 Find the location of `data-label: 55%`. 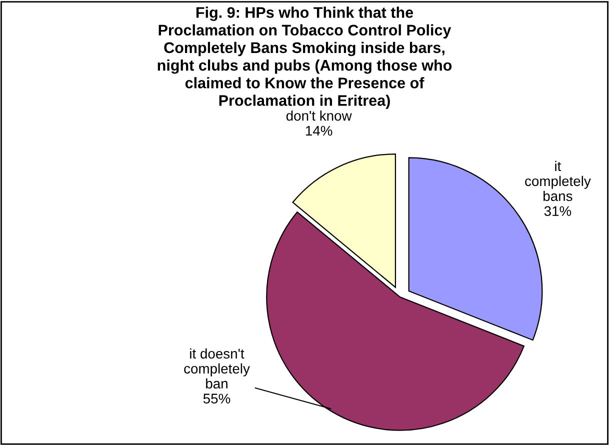

data-label: 55% is located at coordinates (216, 399).